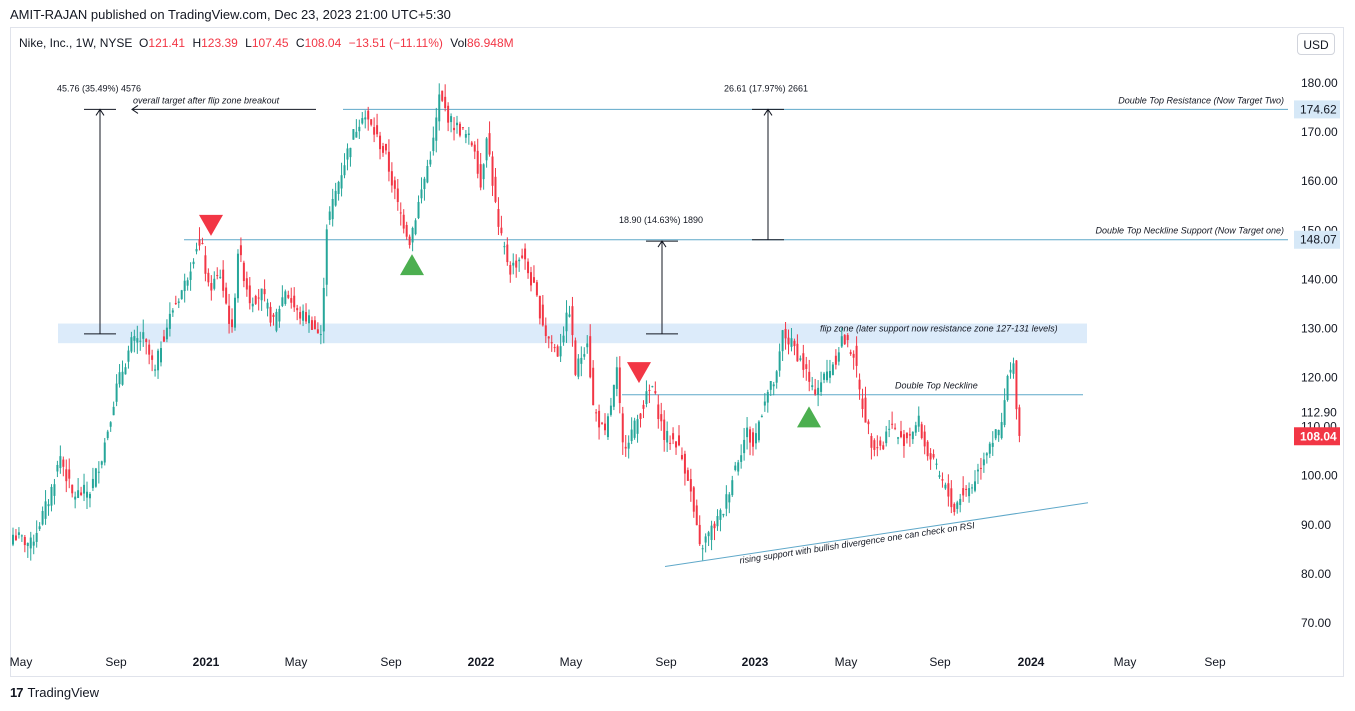  Describe the element at coordinates (1317, 412) in the screenshot. I see `price-tag-plain` at that location.